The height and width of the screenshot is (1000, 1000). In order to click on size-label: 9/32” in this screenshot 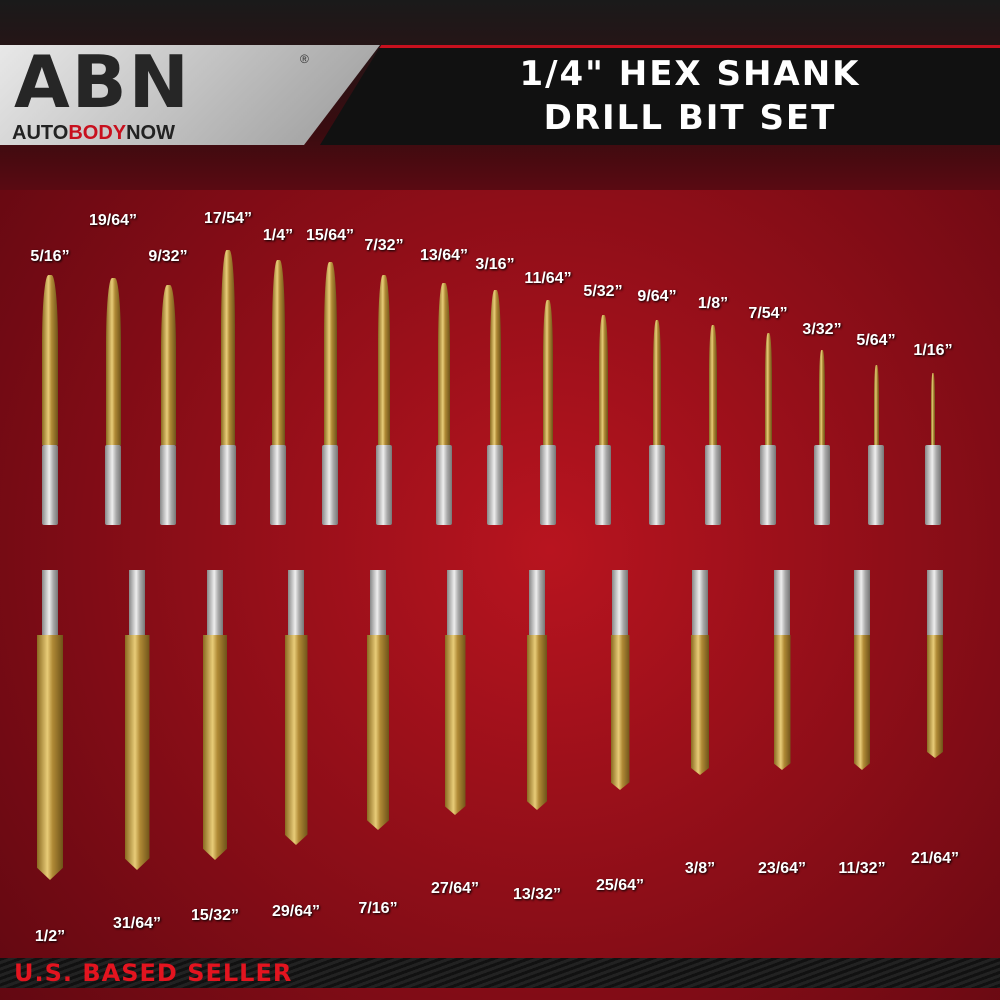, I will do `click(168, 256)`.